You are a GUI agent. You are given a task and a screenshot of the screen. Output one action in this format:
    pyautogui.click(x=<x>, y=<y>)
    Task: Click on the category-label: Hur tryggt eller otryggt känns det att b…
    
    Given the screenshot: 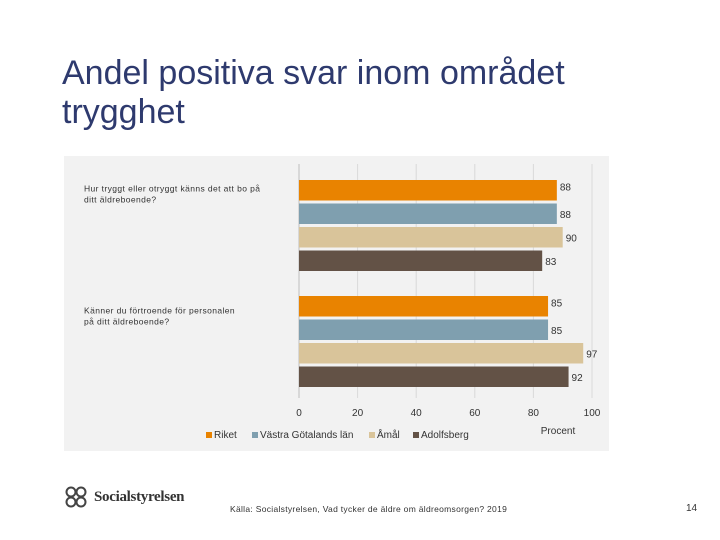 What is the action you would take?
    pyautogui.click(x=172, y=189)
    